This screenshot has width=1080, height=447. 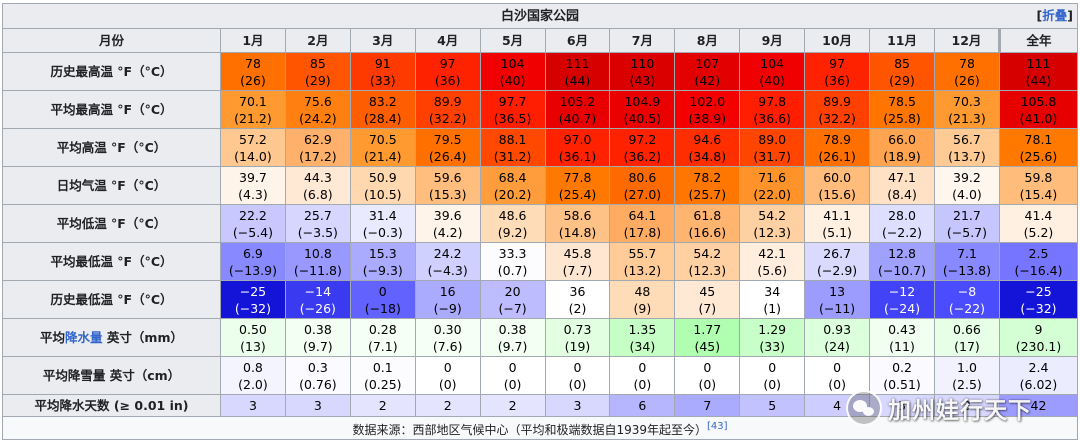 I want to click on data-cell: 70.3 (21.3), so click(x=966, y=109).